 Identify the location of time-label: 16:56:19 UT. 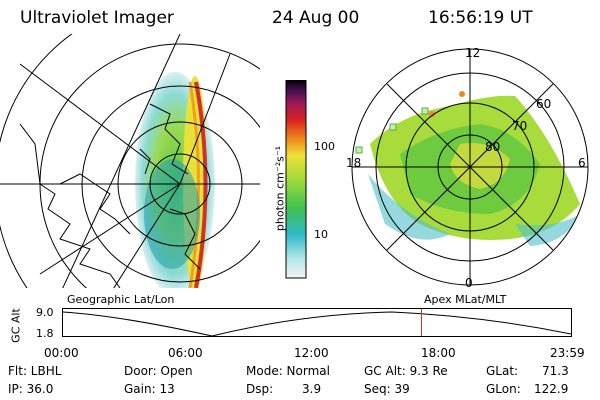
(480, 18).